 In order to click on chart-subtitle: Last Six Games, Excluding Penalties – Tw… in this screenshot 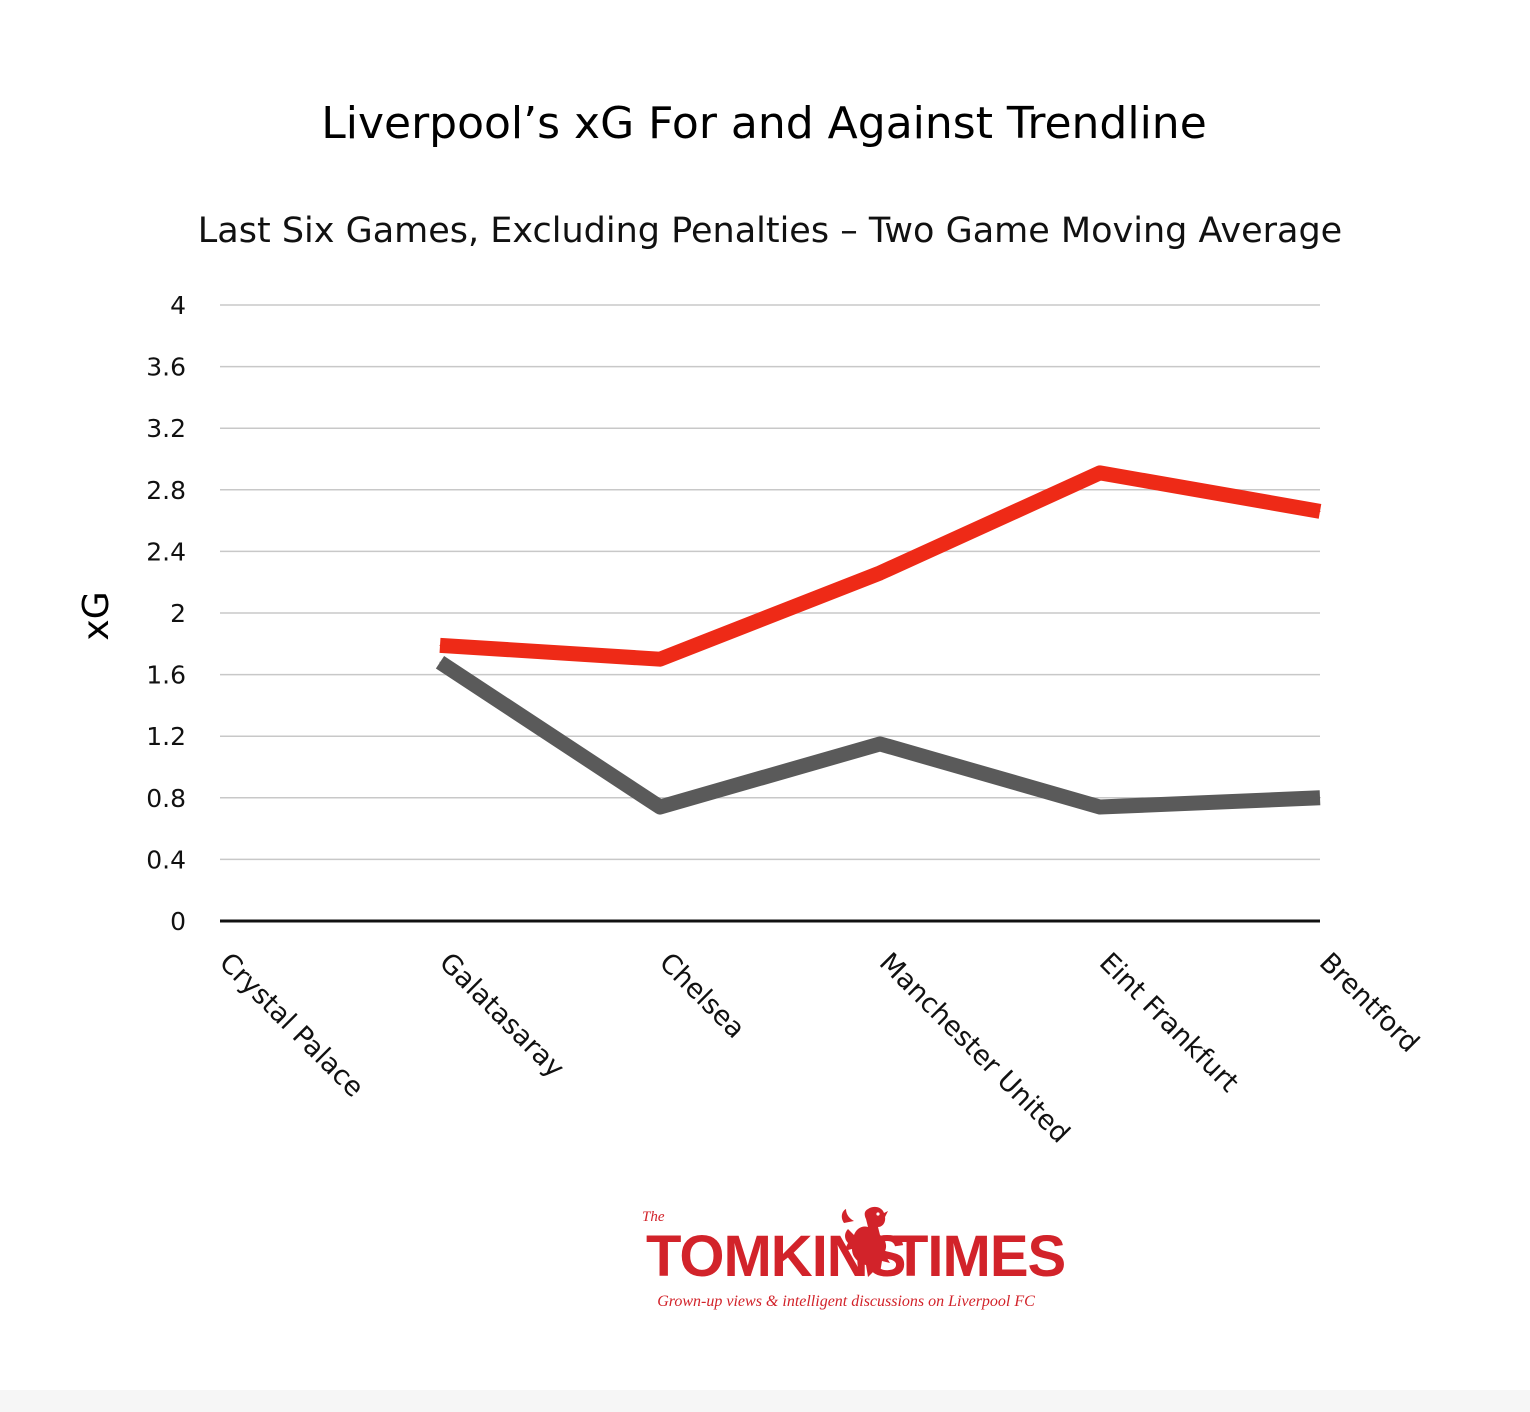, I will do `click(770, 231)`.